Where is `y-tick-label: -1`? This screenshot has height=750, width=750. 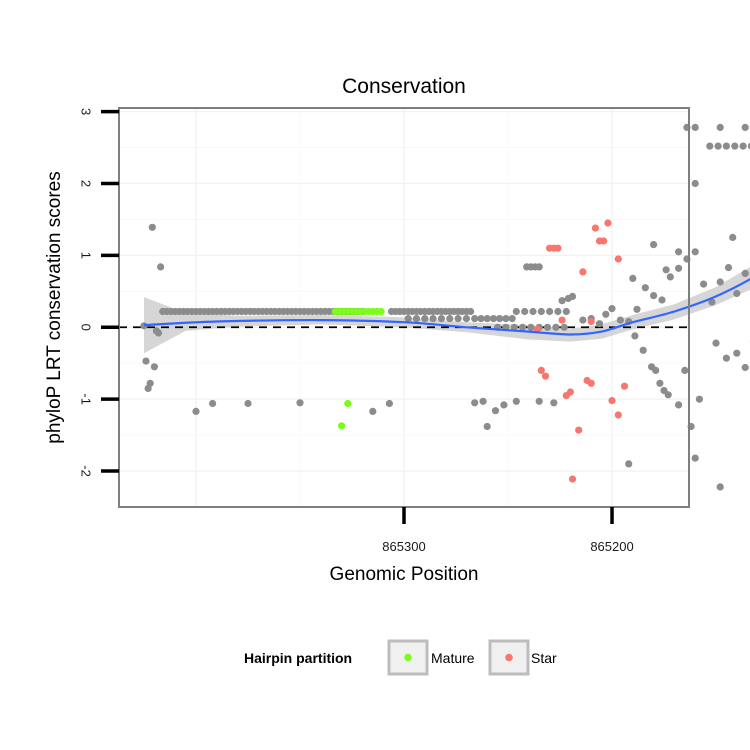
y-tick-label: -1 is located at coordinates (86, 399).